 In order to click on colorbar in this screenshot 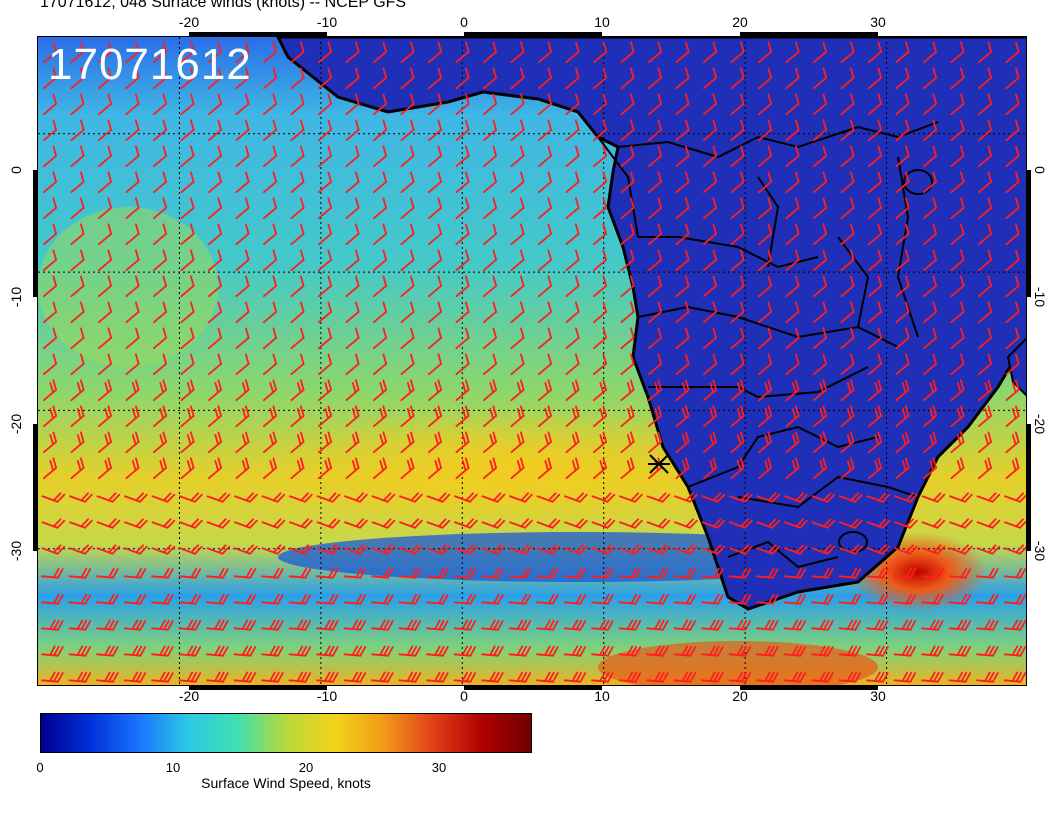, I will do `click(286, 733)`.